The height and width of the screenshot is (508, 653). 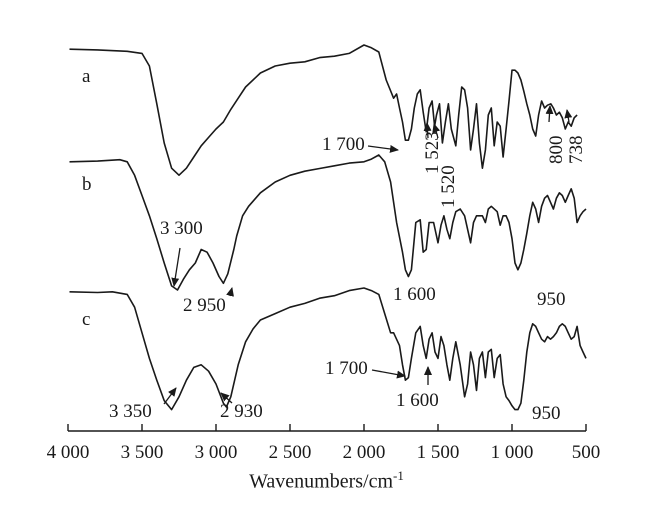 I want to click on x-tick-label-500: 500, so click(x=586, y=452).